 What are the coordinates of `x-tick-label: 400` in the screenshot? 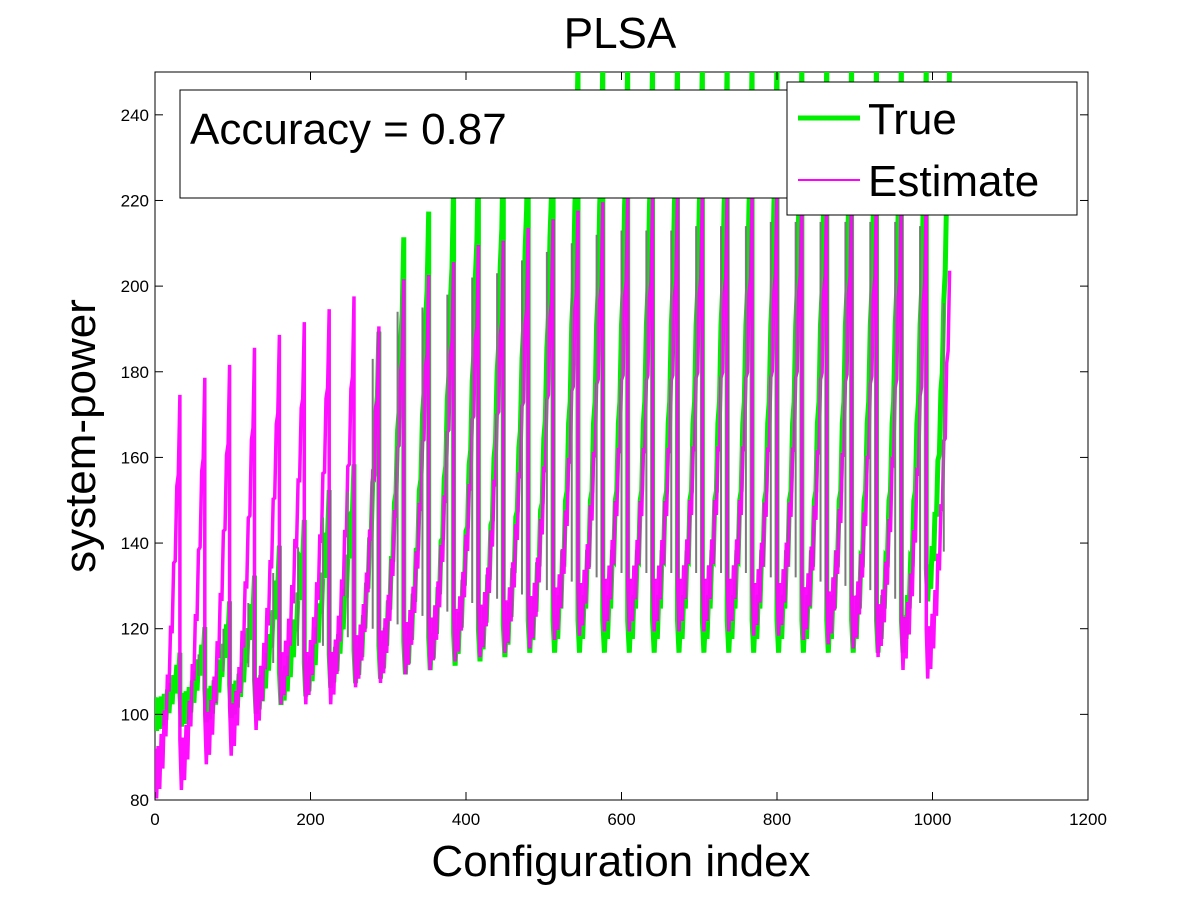 It's located at (466, 819).